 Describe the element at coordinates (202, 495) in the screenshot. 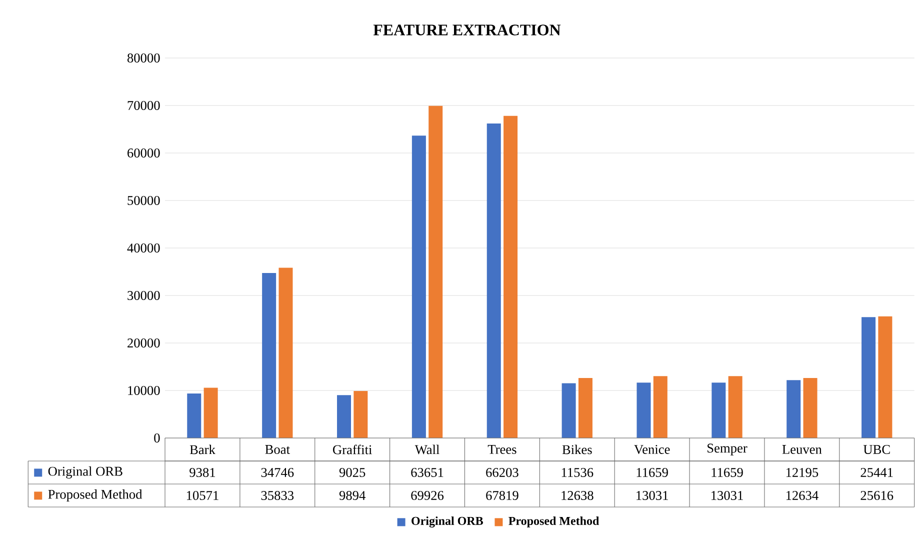

I see `data-label: 10571` at that location.